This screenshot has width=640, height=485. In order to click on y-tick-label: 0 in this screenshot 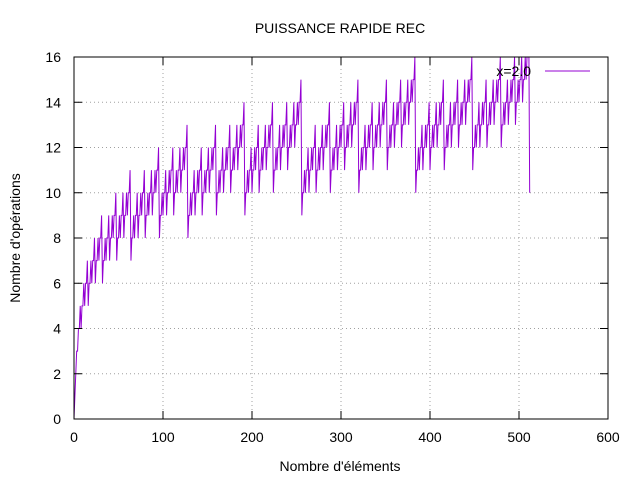, I will do `click(57, 419)`.